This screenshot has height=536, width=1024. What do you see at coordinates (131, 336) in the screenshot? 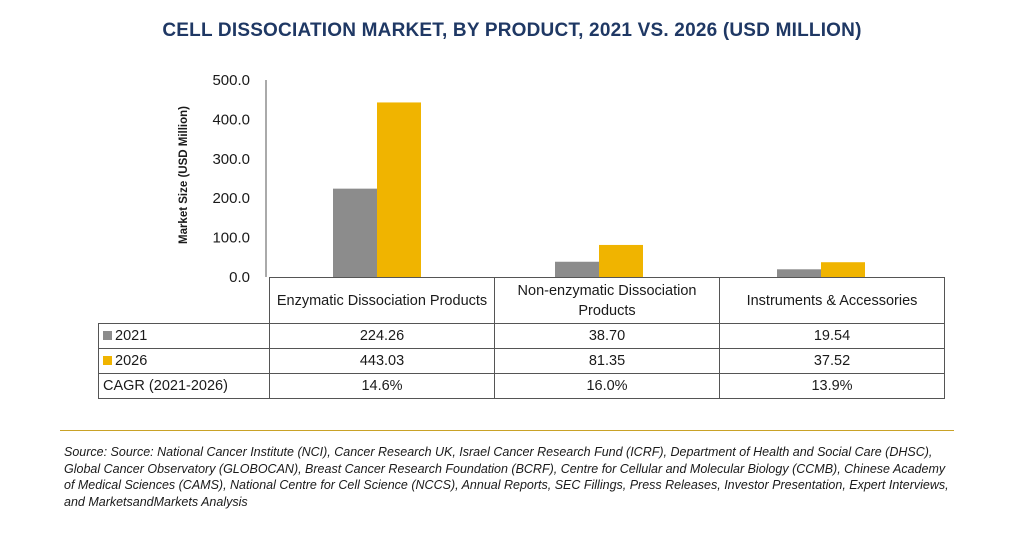
I see `legend-label: 2021` at bounding box center [131, 336].